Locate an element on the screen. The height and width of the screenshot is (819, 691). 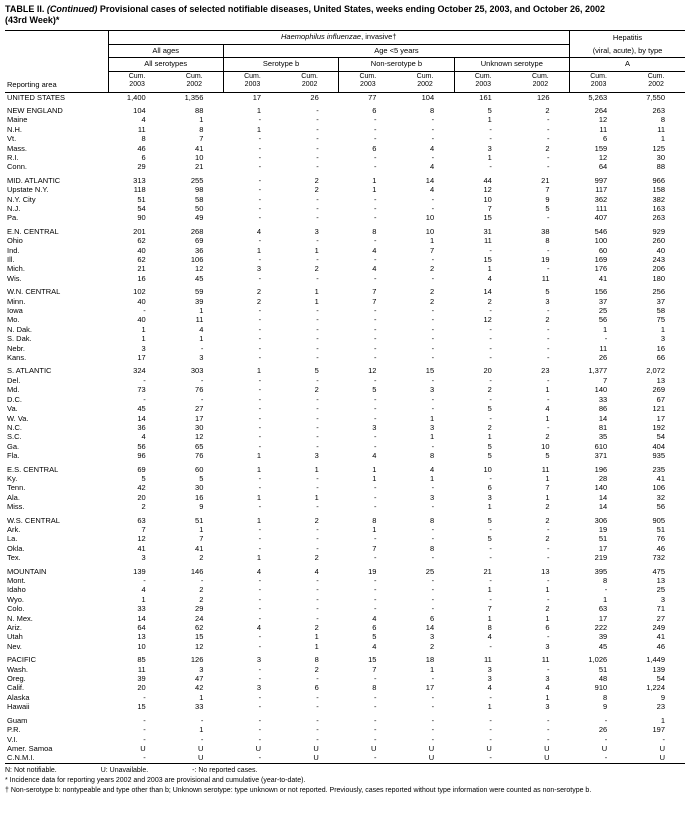
reporting-area-cell: W. Va. is located at coordinates (18, 418).